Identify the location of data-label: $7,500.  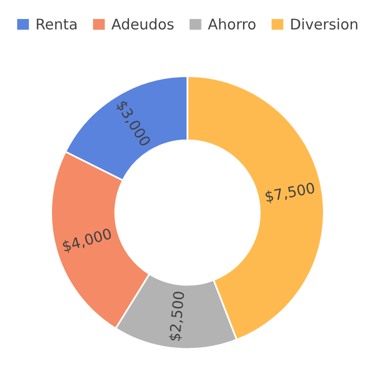
(290, 193).